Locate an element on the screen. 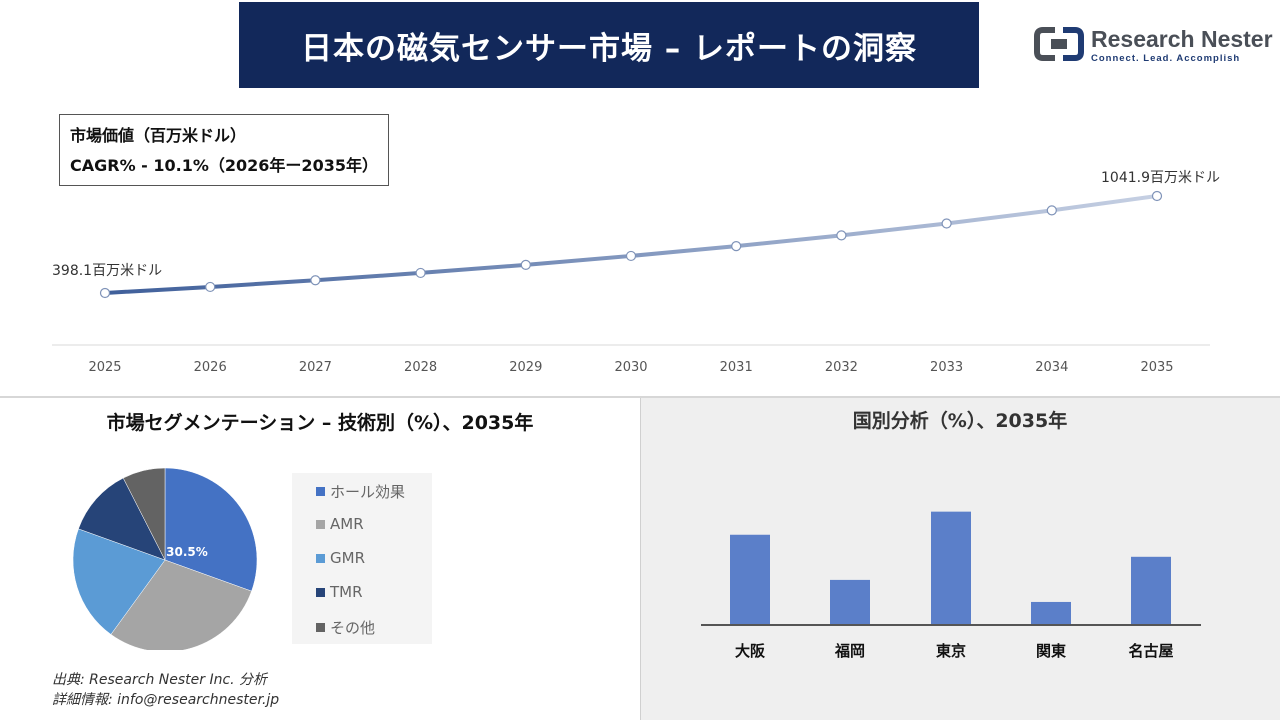 This screenshot has height=720, width=1280. x-tick-label-2035: 2035 is located at coordinates (1156, 367).